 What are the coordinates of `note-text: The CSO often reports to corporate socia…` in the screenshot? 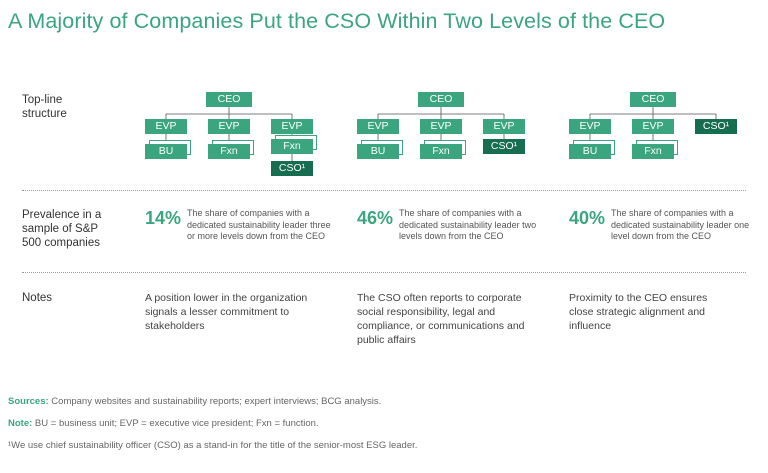 It's located at (441, 319).